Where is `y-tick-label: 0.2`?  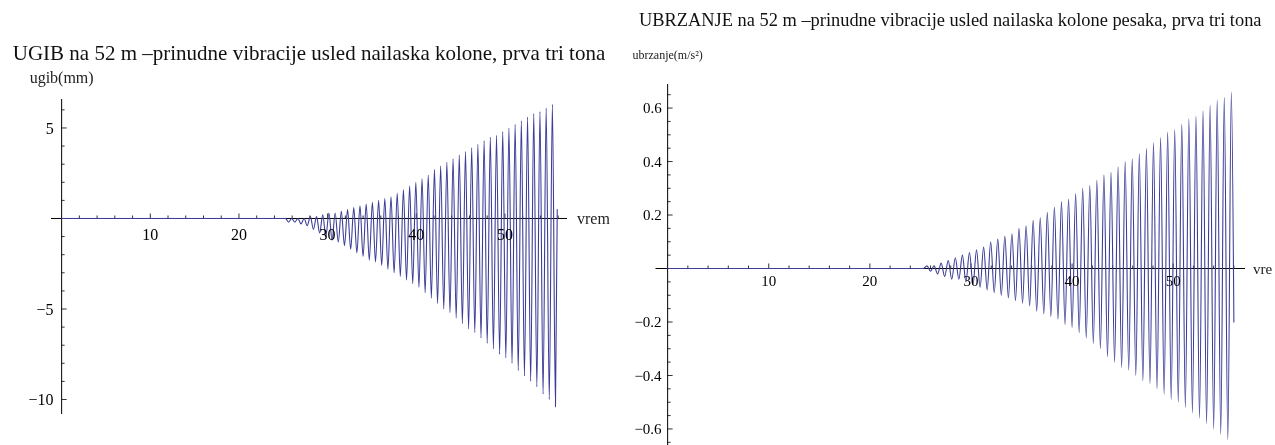
y-tick-label: 0.2 is located at coordinates (652, 215).